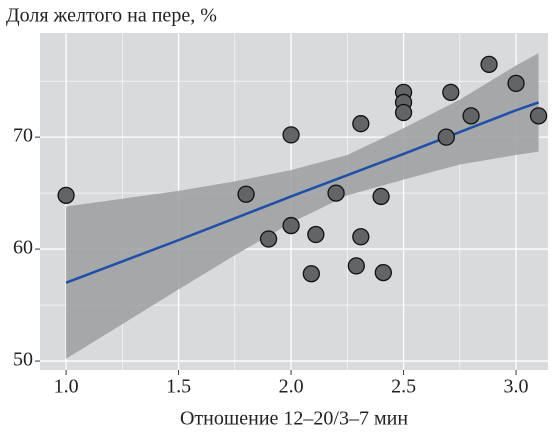  Describe the element at coordinates (291, 387) in the screenshot. I see `x-tick-label: 2.0` at that location.